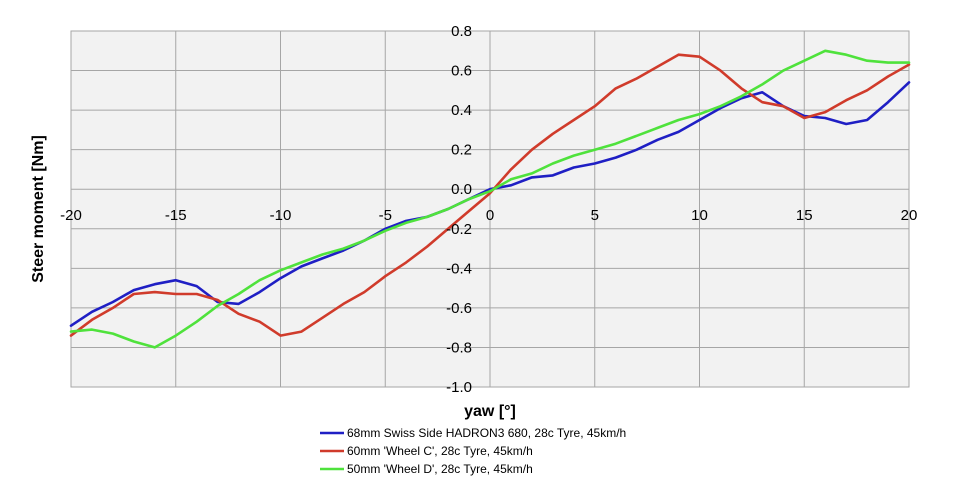  Describe the element at coordinates (461, 189) in the screenshot. I see `y-tick-label: 0.0` at that location.